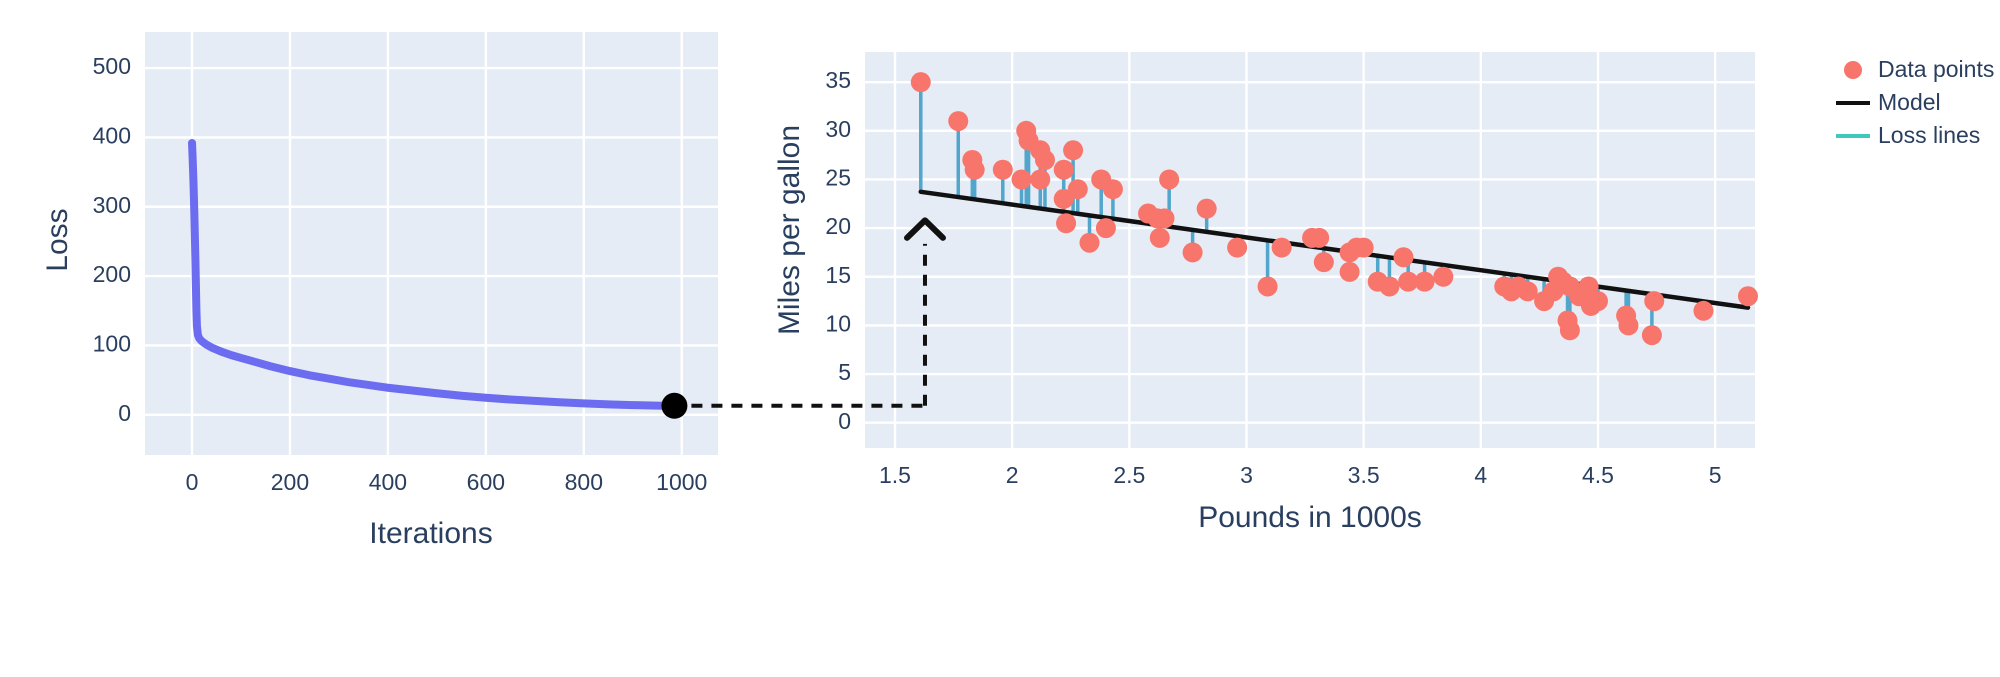 The height and width of the screenshot is (677, 2000). I want to click on legend-item-data-points: Data points, so click(1915, 69).